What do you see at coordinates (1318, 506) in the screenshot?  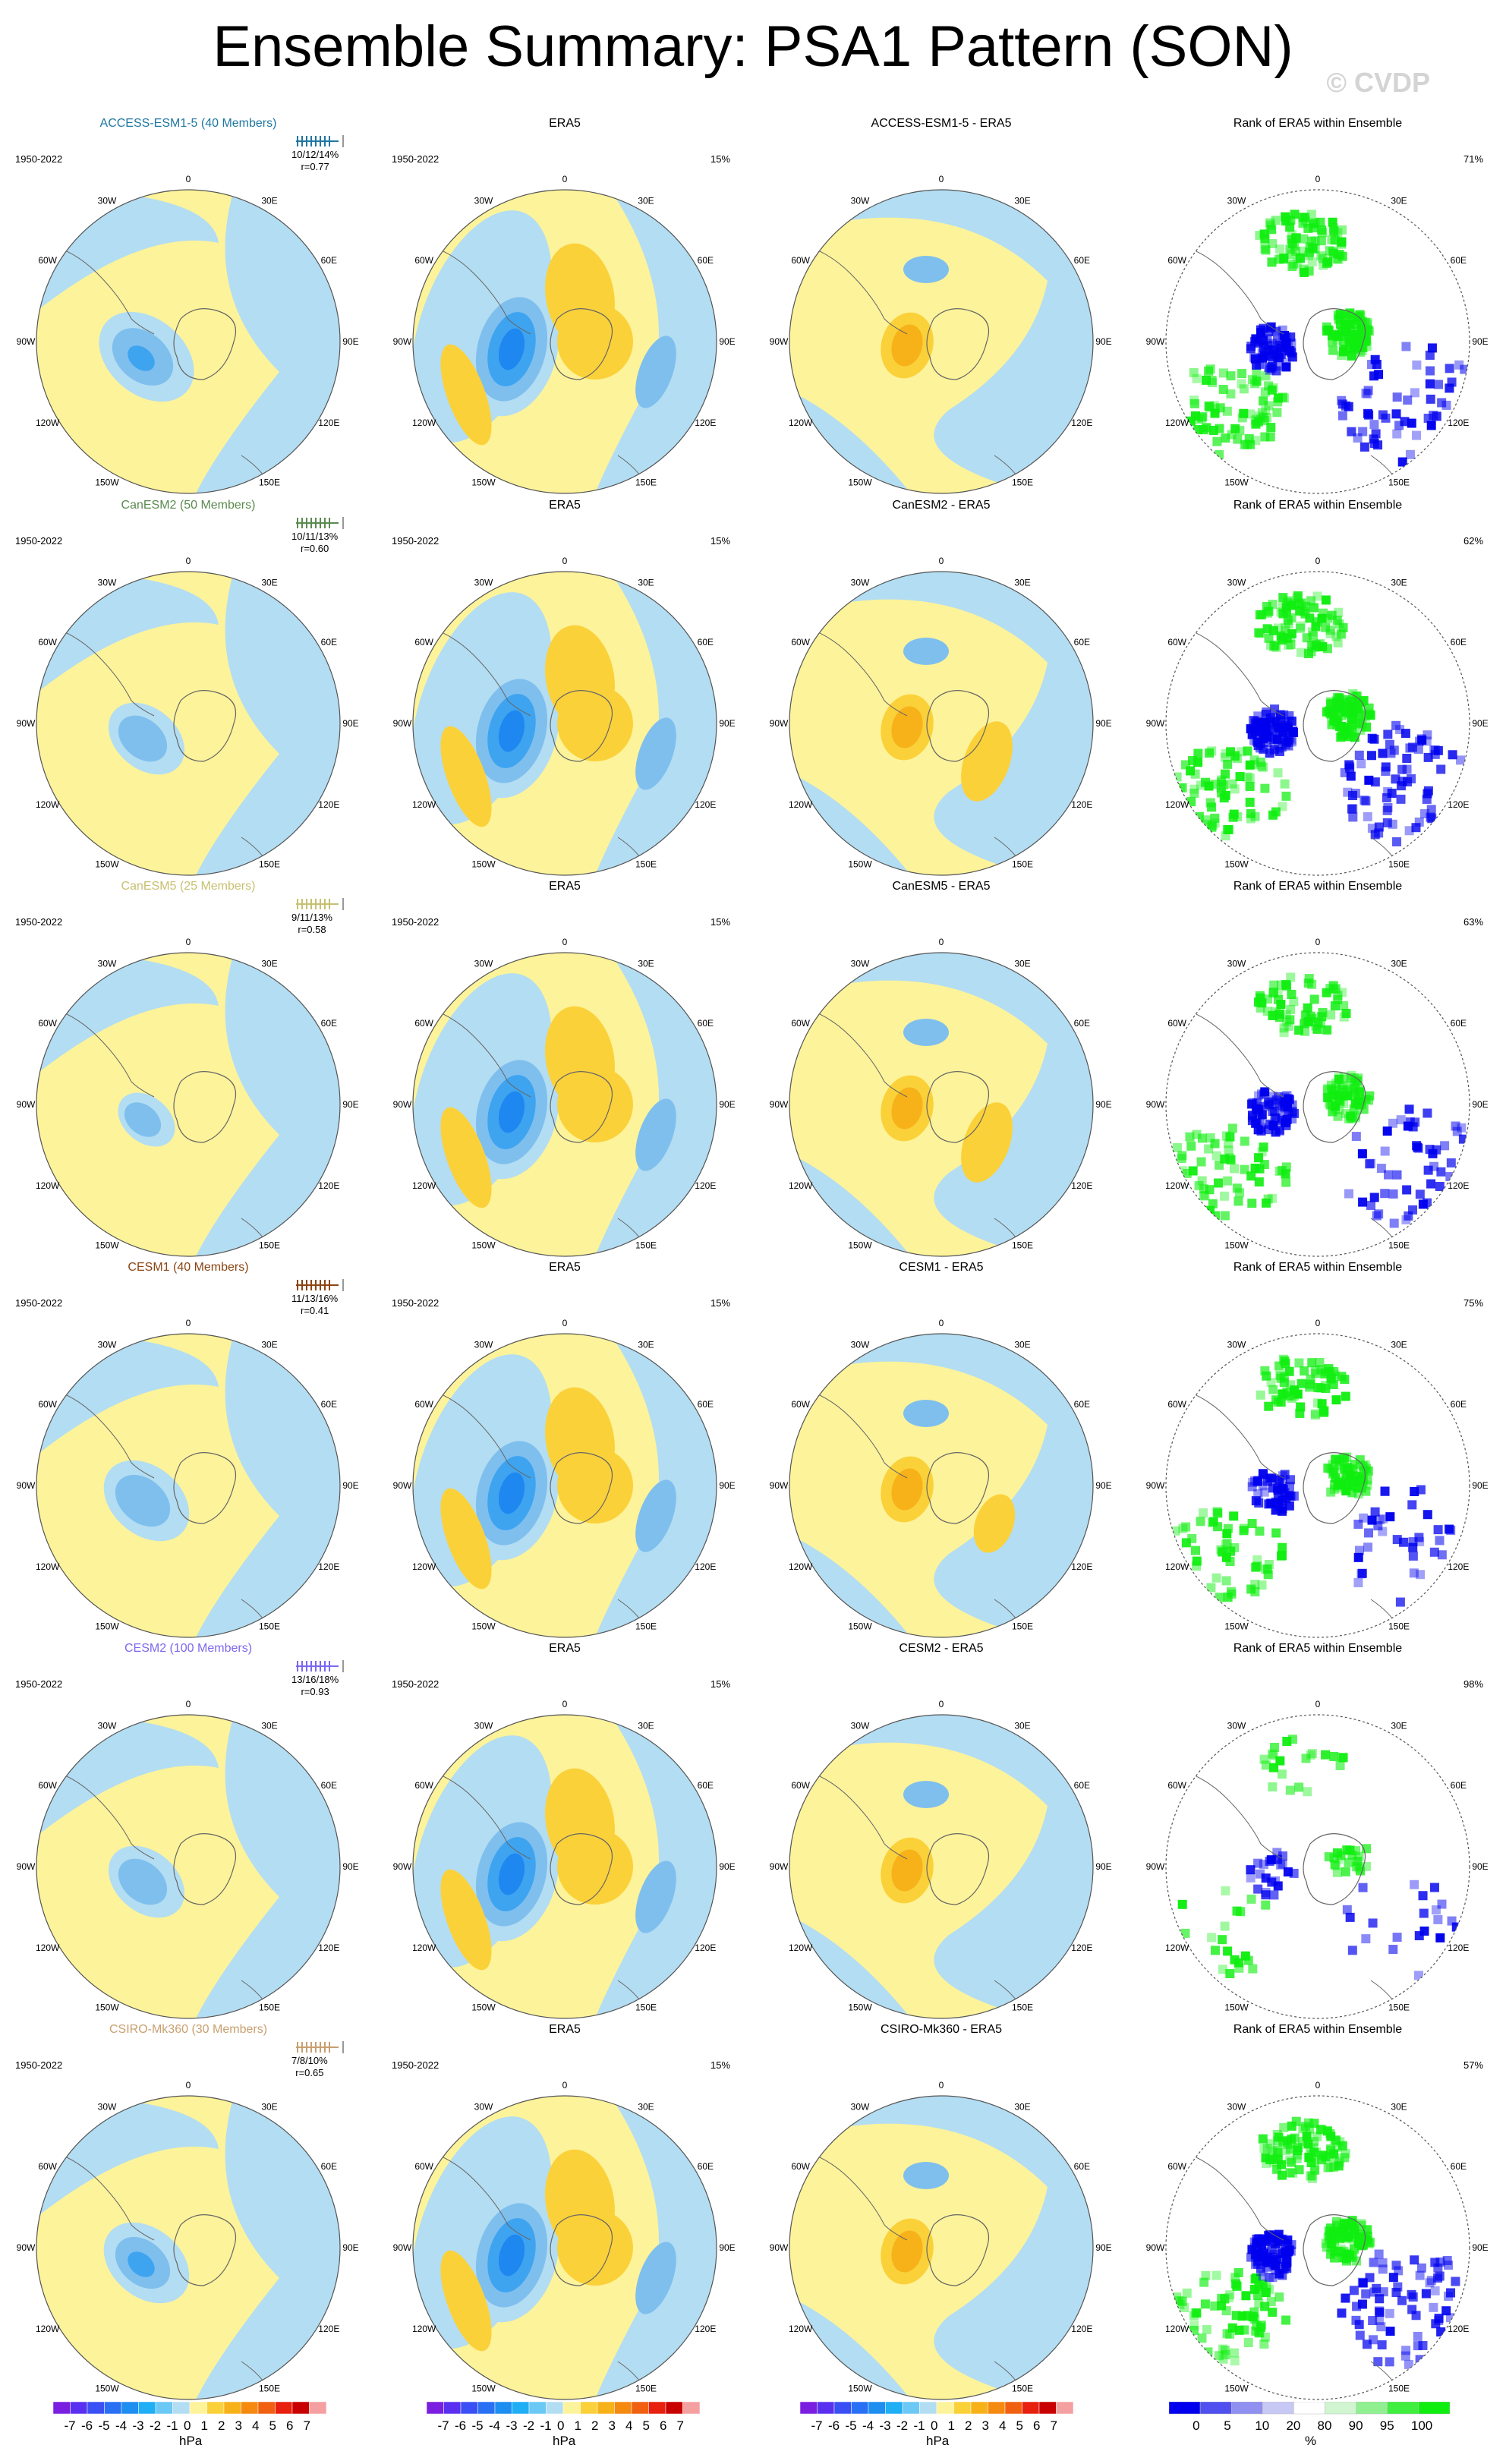 I see `panel-title: Rank of ERA5 within Ensemble` at bounding box center [1318, 506].